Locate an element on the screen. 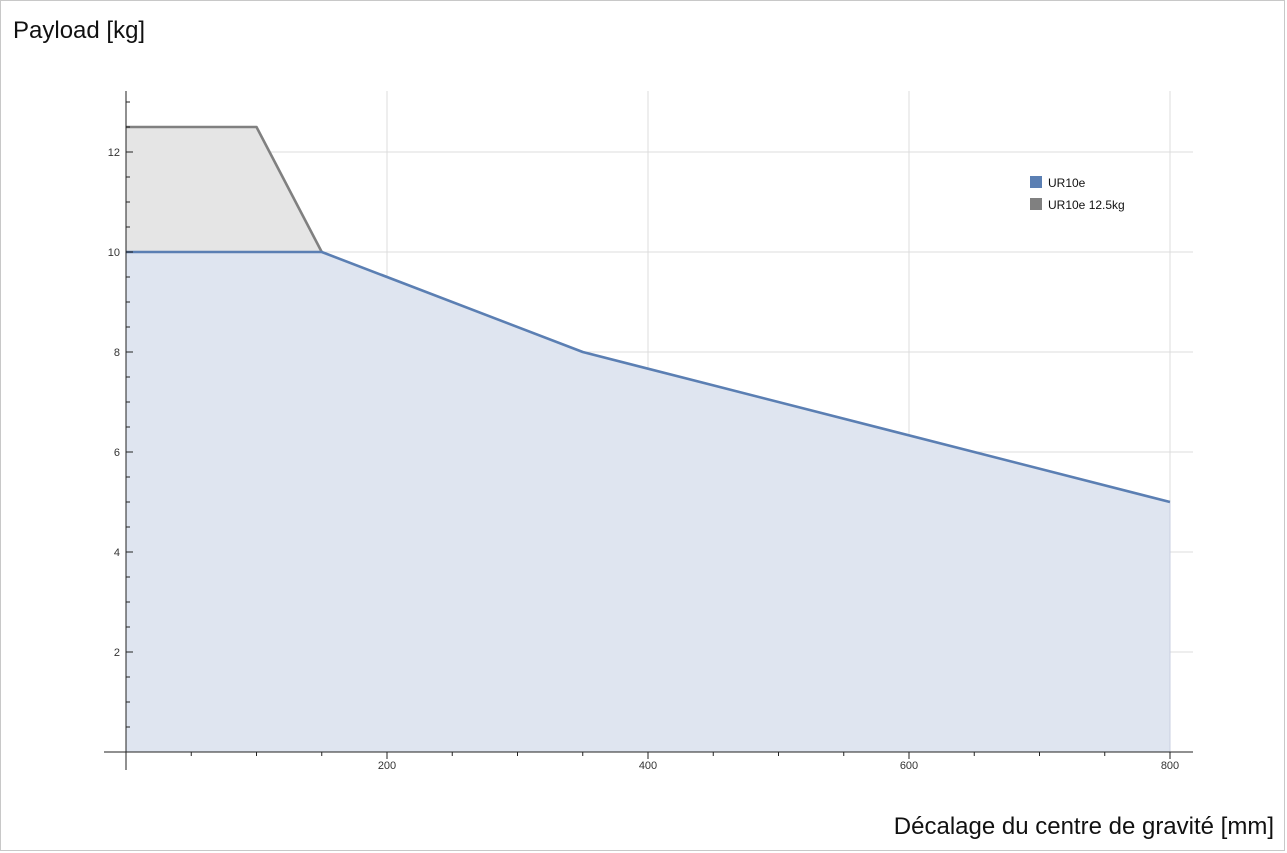 The height and width of the screenshot is (853, 1287). legend-label: UR10e is located at coordinates (1067, 183).